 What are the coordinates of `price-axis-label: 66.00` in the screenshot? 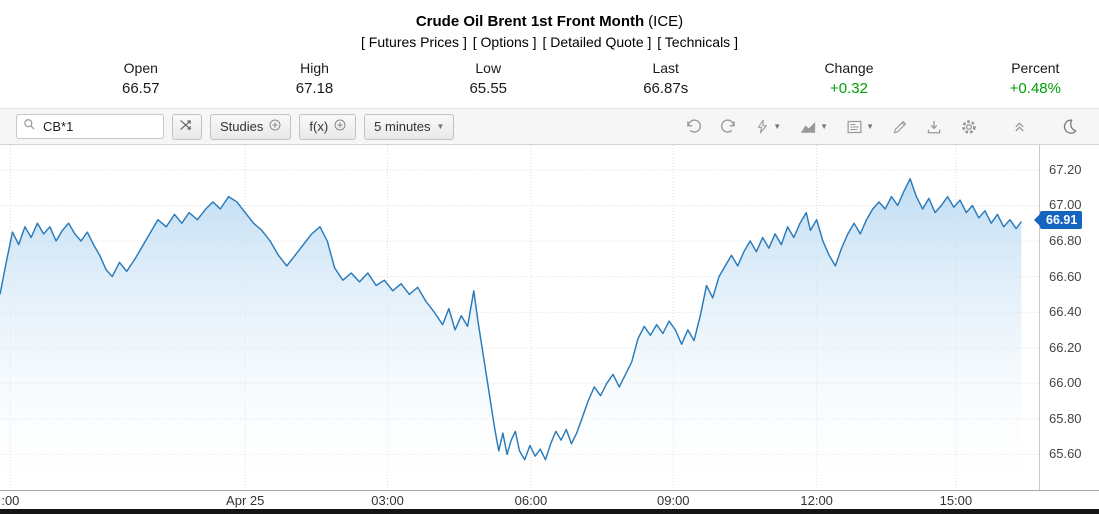 It's located at (1065, 383).